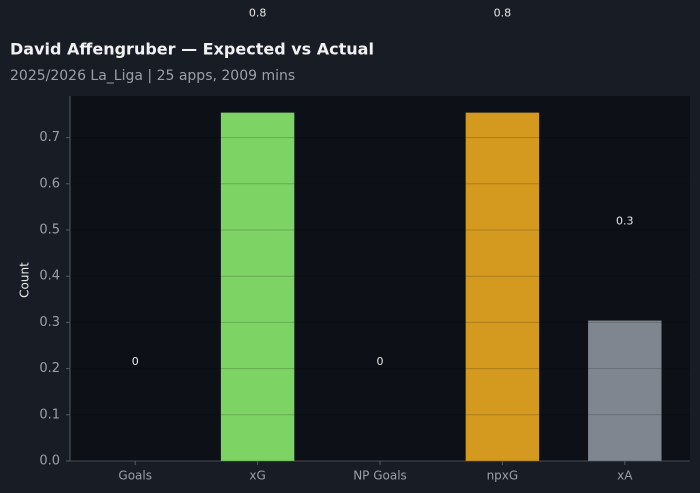  I want to click on y-tick-label: 0.7, so click(49, 137).